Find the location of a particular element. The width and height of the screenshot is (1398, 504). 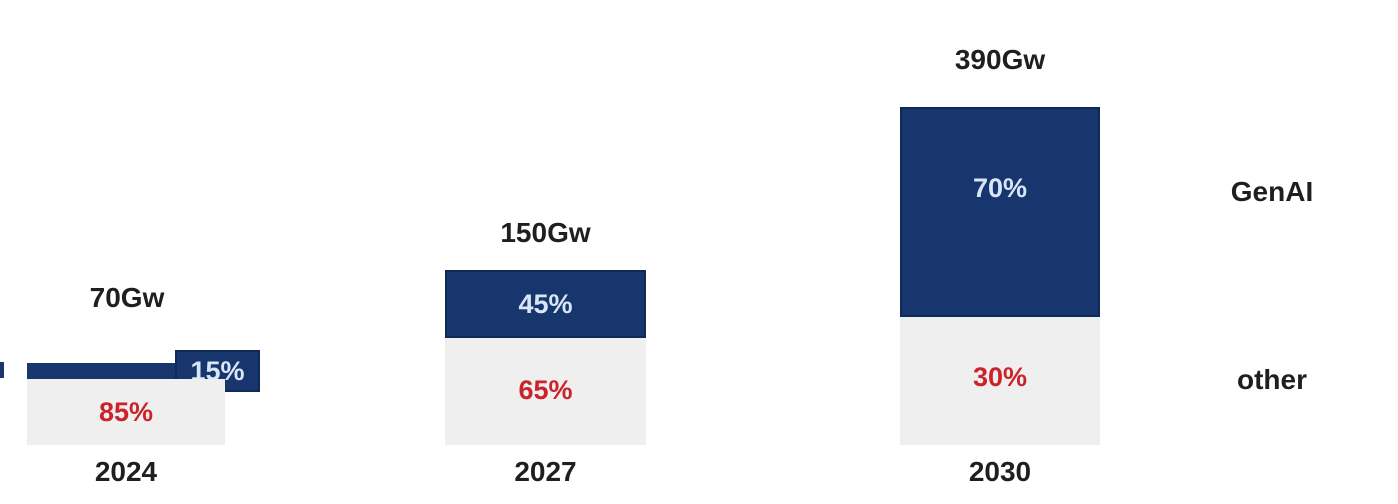

genai-segment-2027: 45% is located at coordinates (545, 304).